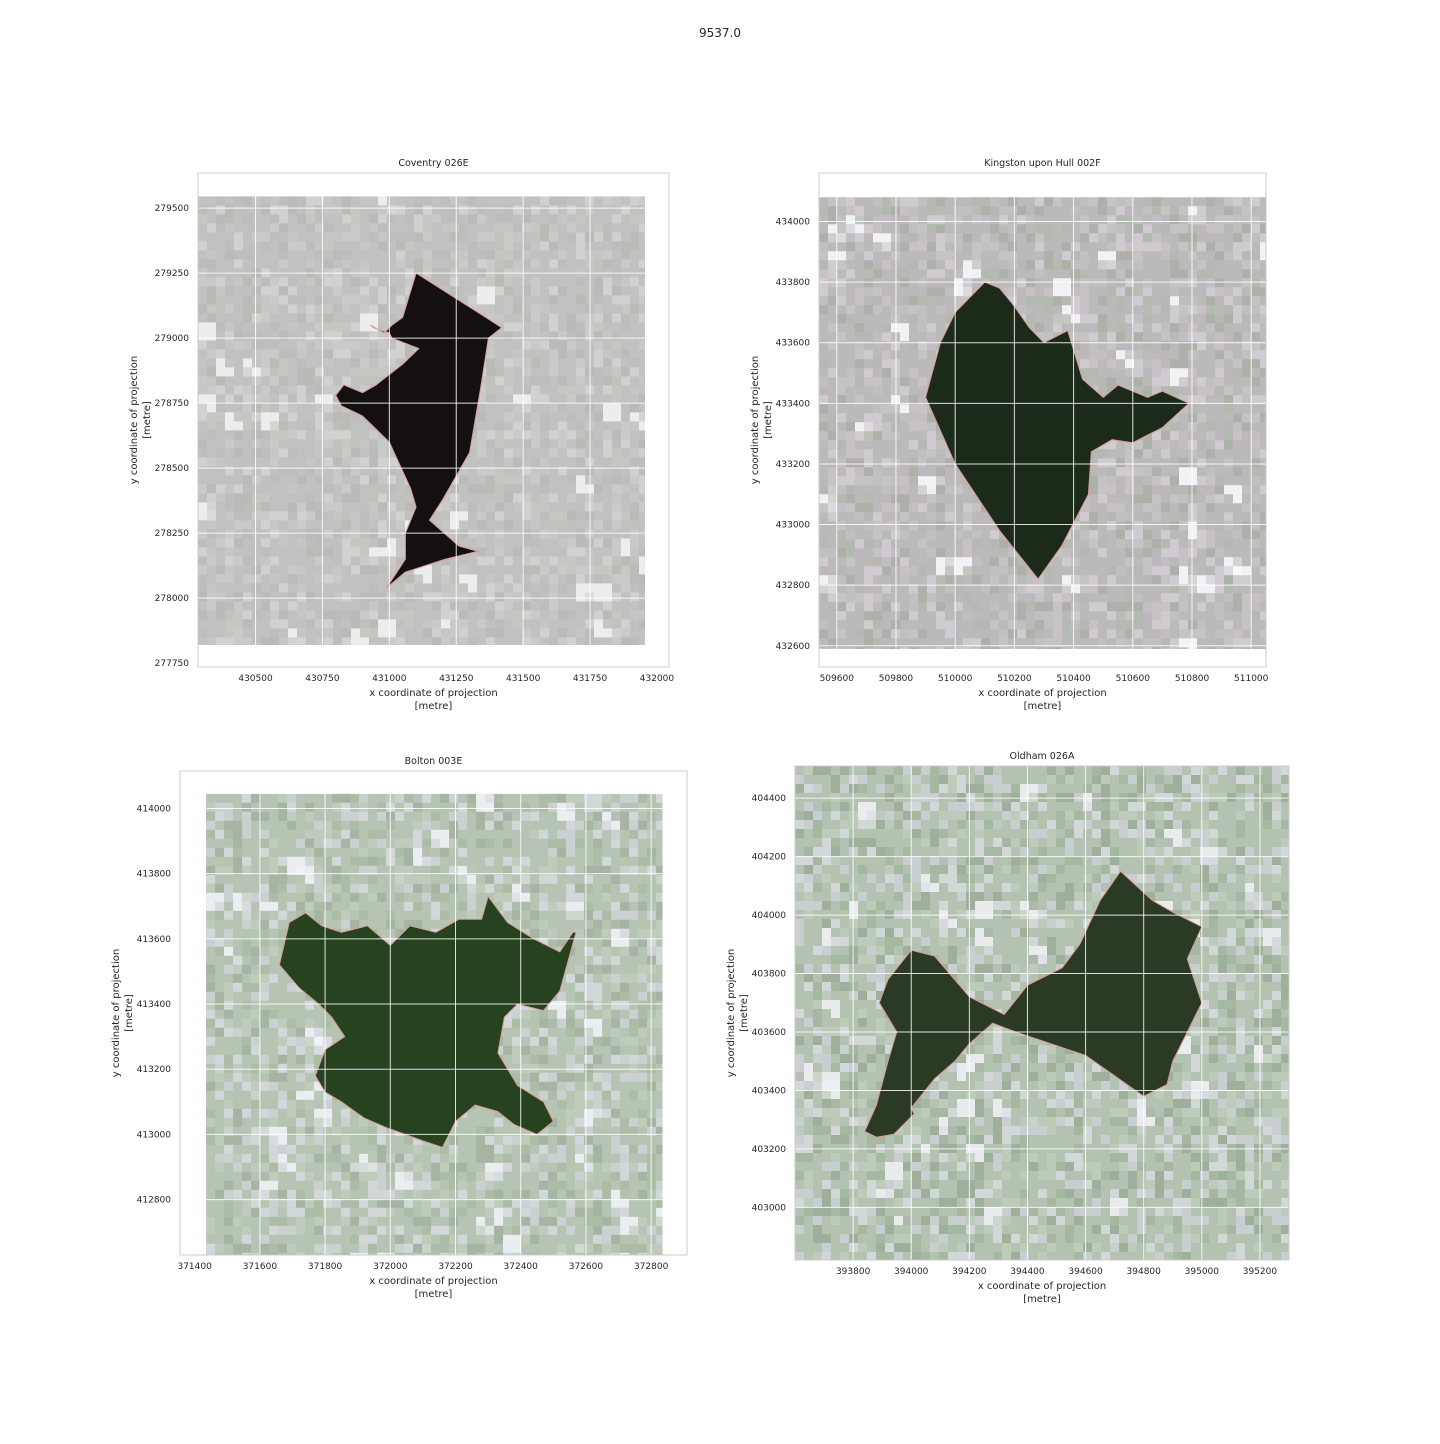  I want to click on y-tick-label: 433400, so click(793, 404).